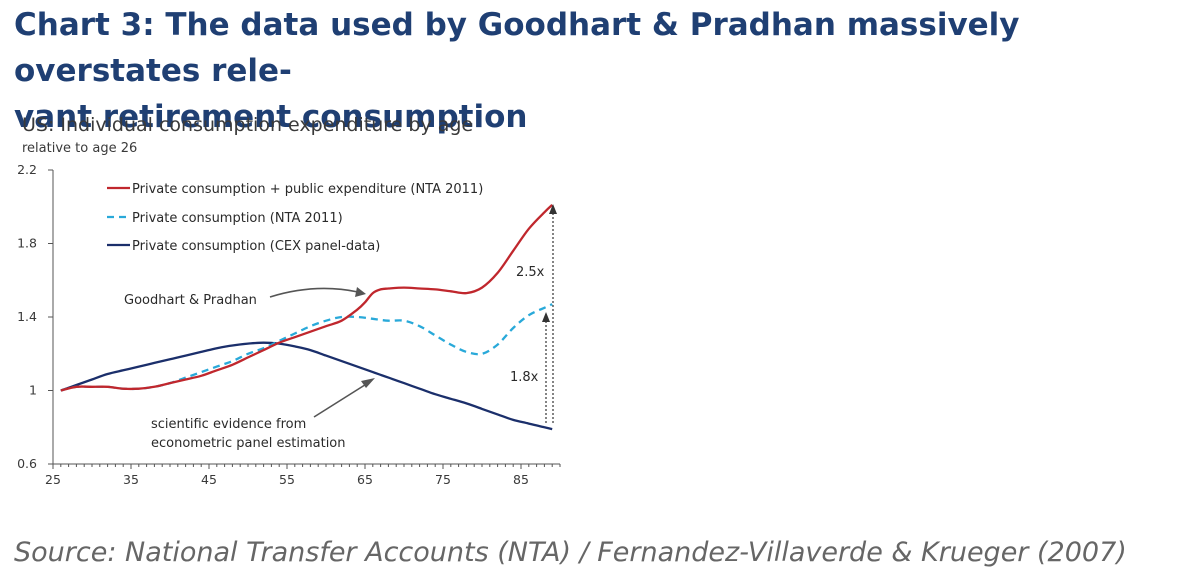 The height and width of the screenshot is (586, 1200). What do you see at coordinates (27, 243) in the screenshot?
I see `y-tick-label: 1.8` at bounding box center [27, 243].